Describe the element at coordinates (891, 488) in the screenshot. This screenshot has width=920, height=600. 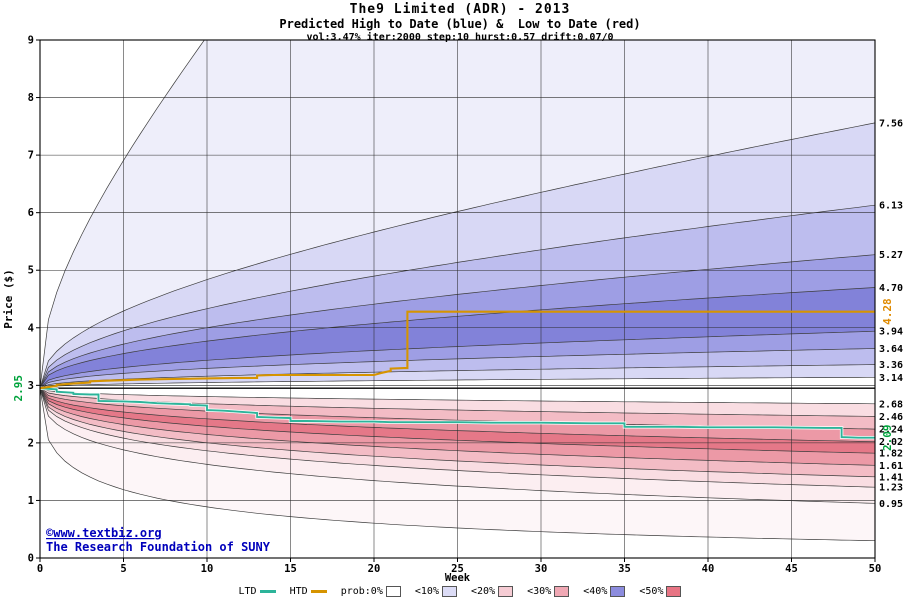
I see `boundary-label: 1.23` at that location.